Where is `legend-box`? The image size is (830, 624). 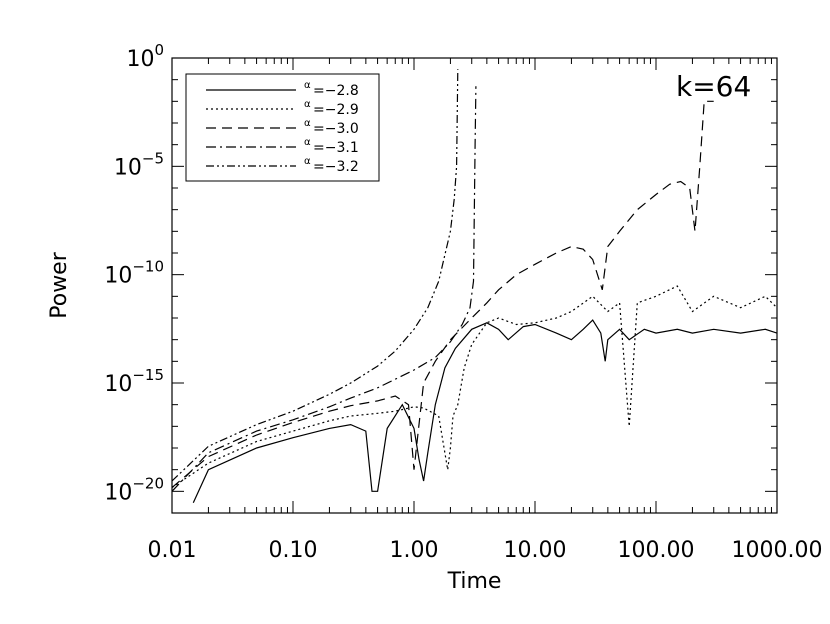
legend-box is located at coordinates (282, 127).